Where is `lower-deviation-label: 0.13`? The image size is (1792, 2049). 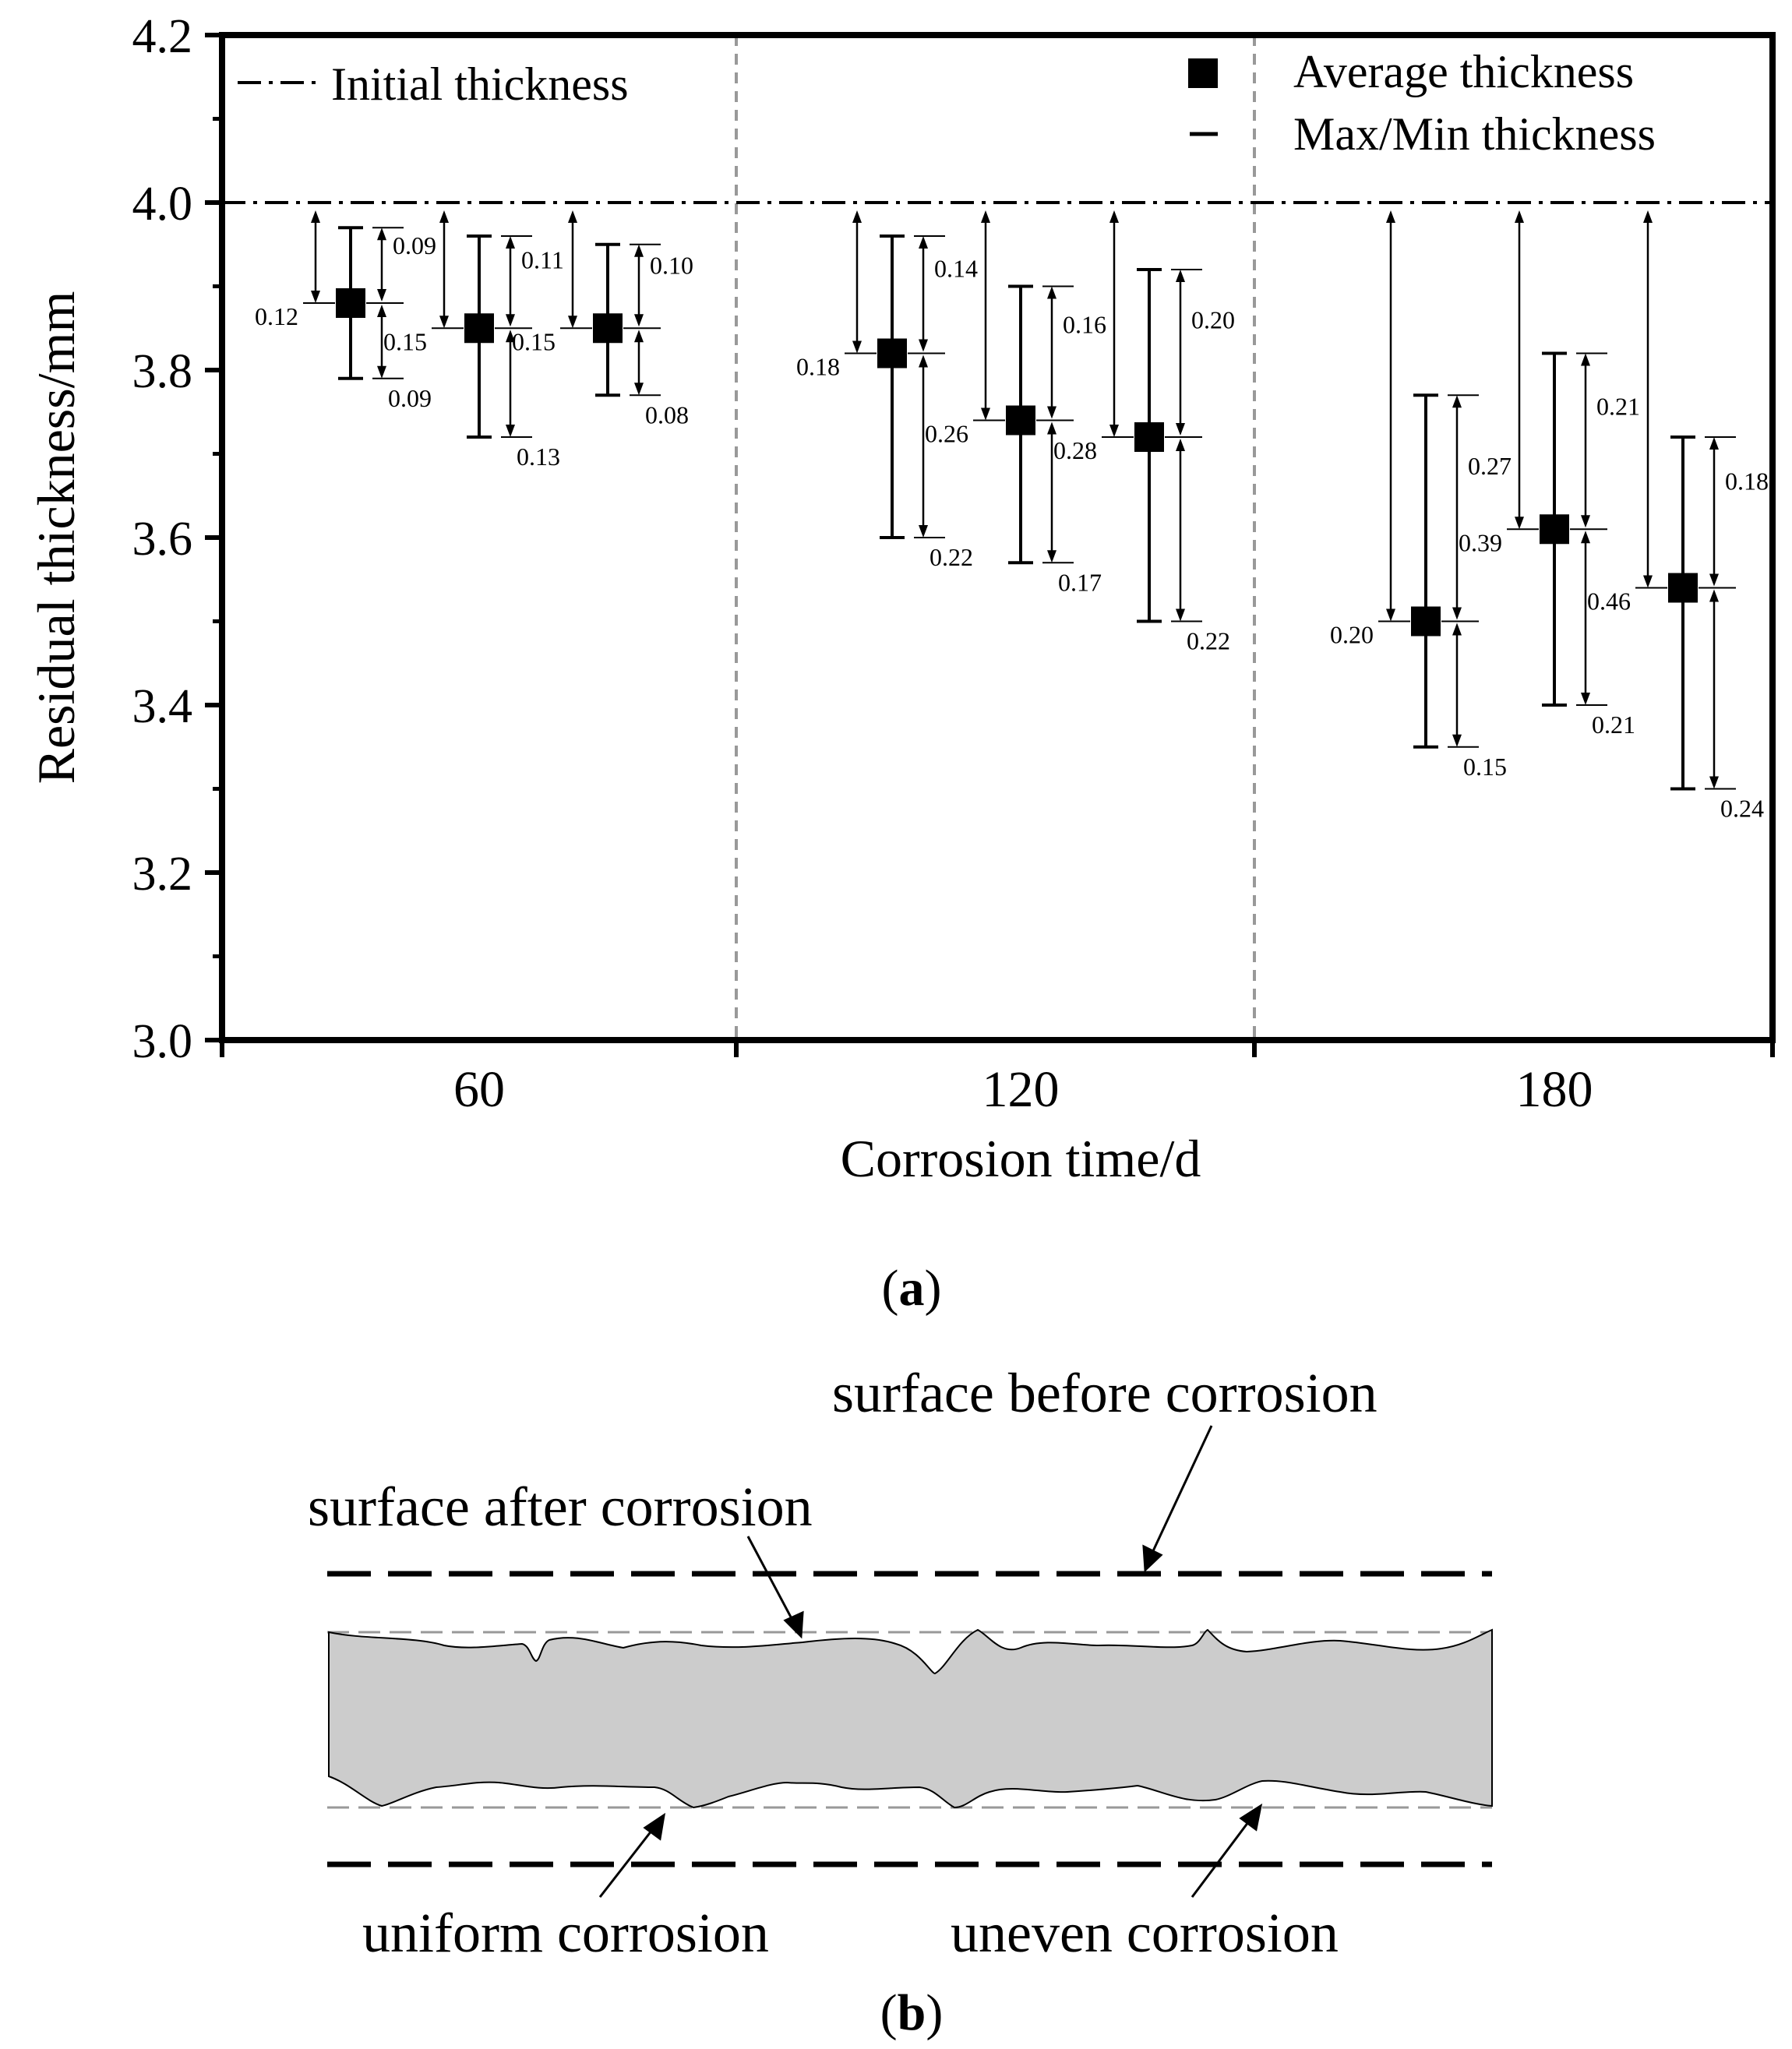
lower-deviation-label: 0.13 is located at coordinates (538, 457).